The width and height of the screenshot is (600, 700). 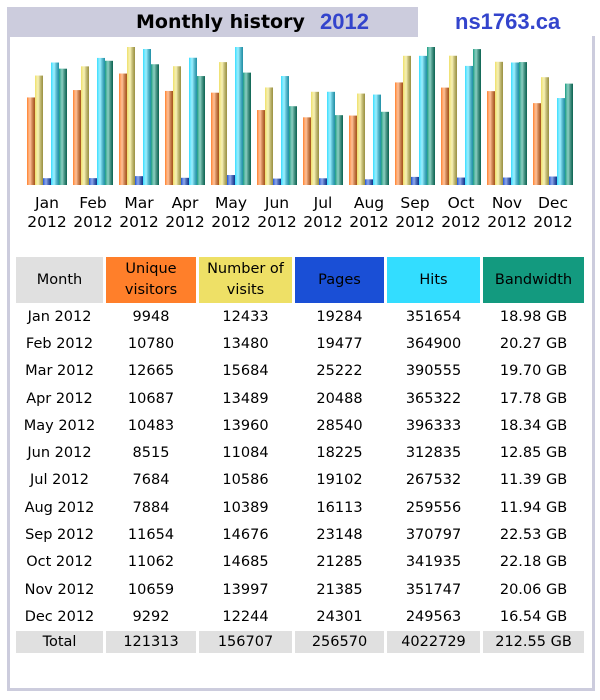 I want to click on month-label: May 2012, so click(x=231, y=213).